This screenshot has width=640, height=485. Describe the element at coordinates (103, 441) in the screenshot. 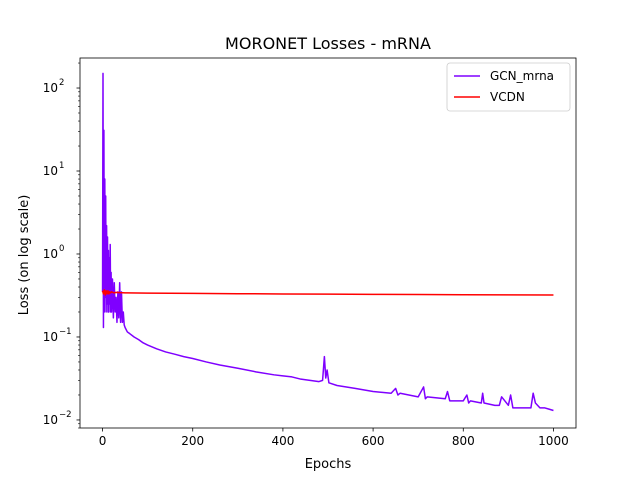

I see `x-tick-label: 0` at that location.